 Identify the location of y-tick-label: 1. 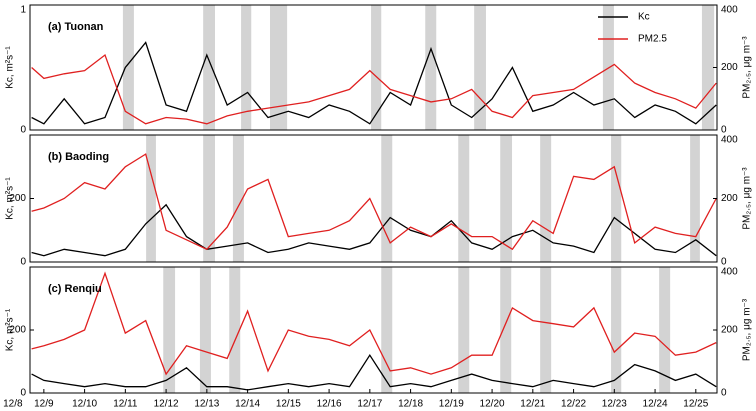
(23, 10).